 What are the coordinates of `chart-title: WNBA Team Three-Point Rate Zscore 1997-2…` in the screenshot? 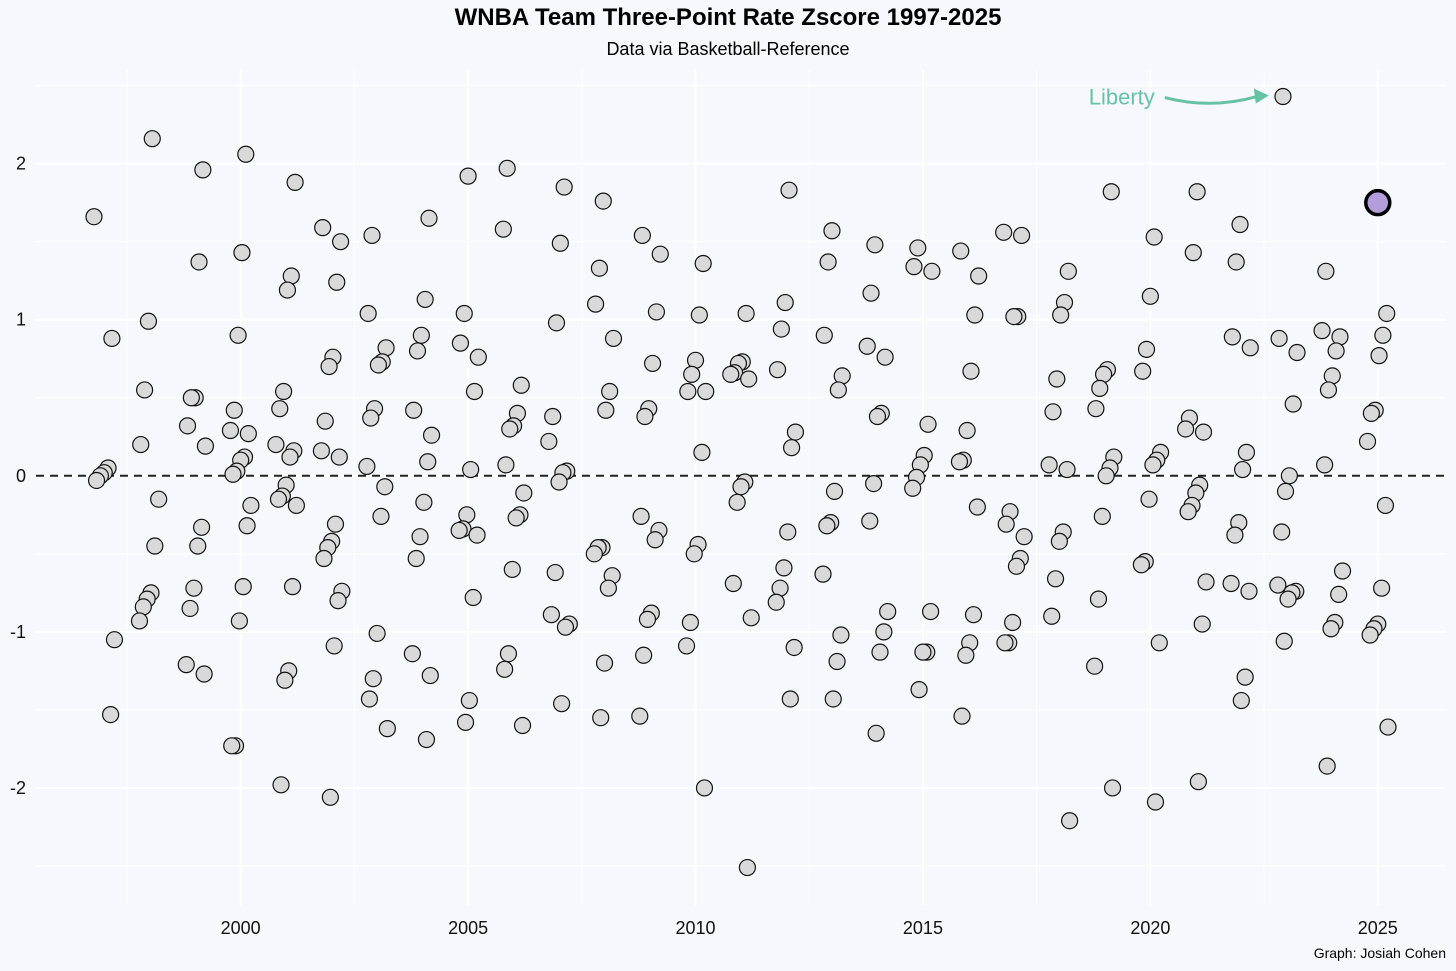 It's located at (728, 17).